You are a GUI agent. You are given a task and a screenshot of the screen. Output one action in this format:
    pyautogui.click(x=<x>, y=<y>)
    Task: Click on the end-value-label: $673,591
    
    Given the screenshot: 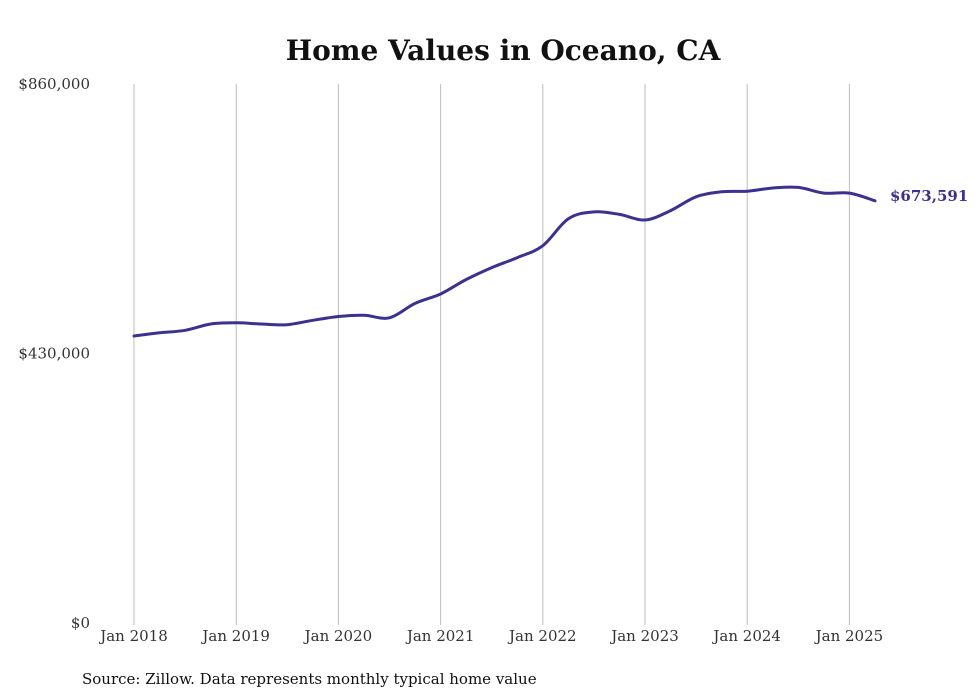 What is the action you would take?
    pyautogui.click(x=929, y=196)
    